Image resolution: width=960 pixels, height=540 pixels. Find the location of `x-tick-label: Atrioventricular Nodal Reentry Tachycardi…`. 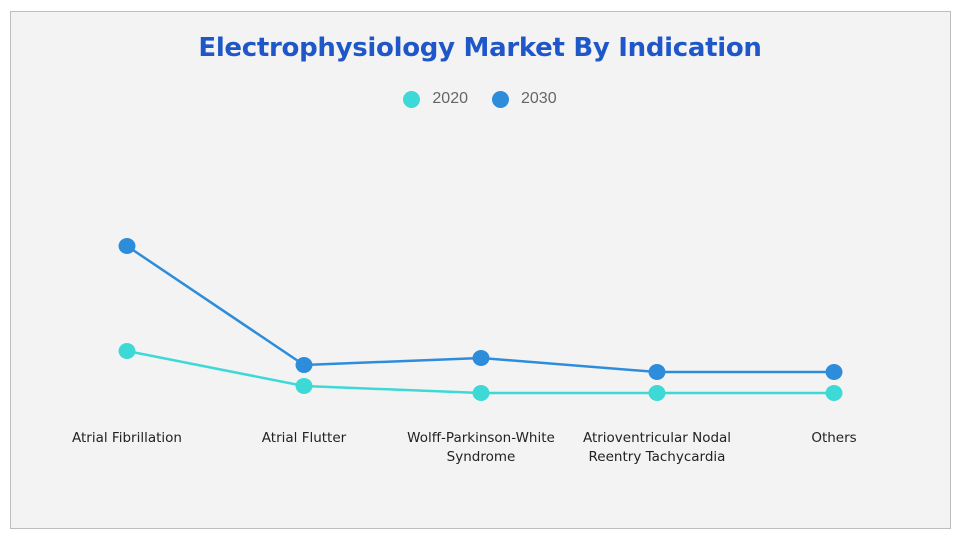

x-tick-label: Atrioventricular Nodal Reentry Tachycardi… is located at coordinates (657, 448).